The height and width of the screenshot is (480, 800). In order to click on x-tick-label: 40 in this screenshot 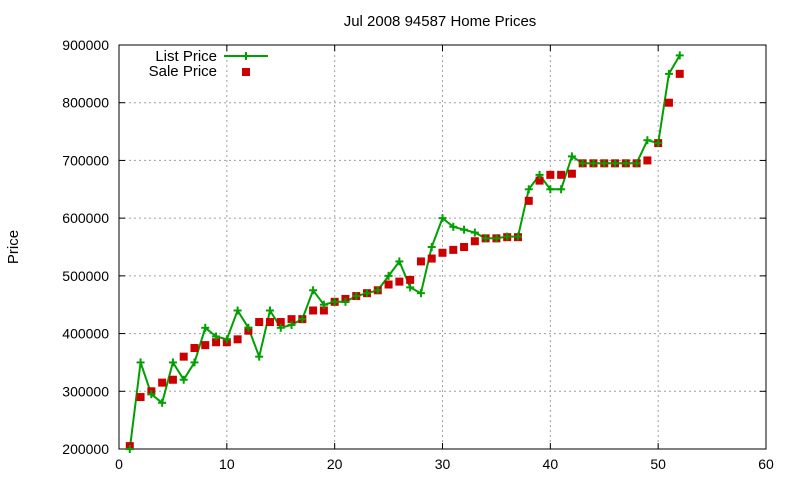, I will do `click(551, 464)`.